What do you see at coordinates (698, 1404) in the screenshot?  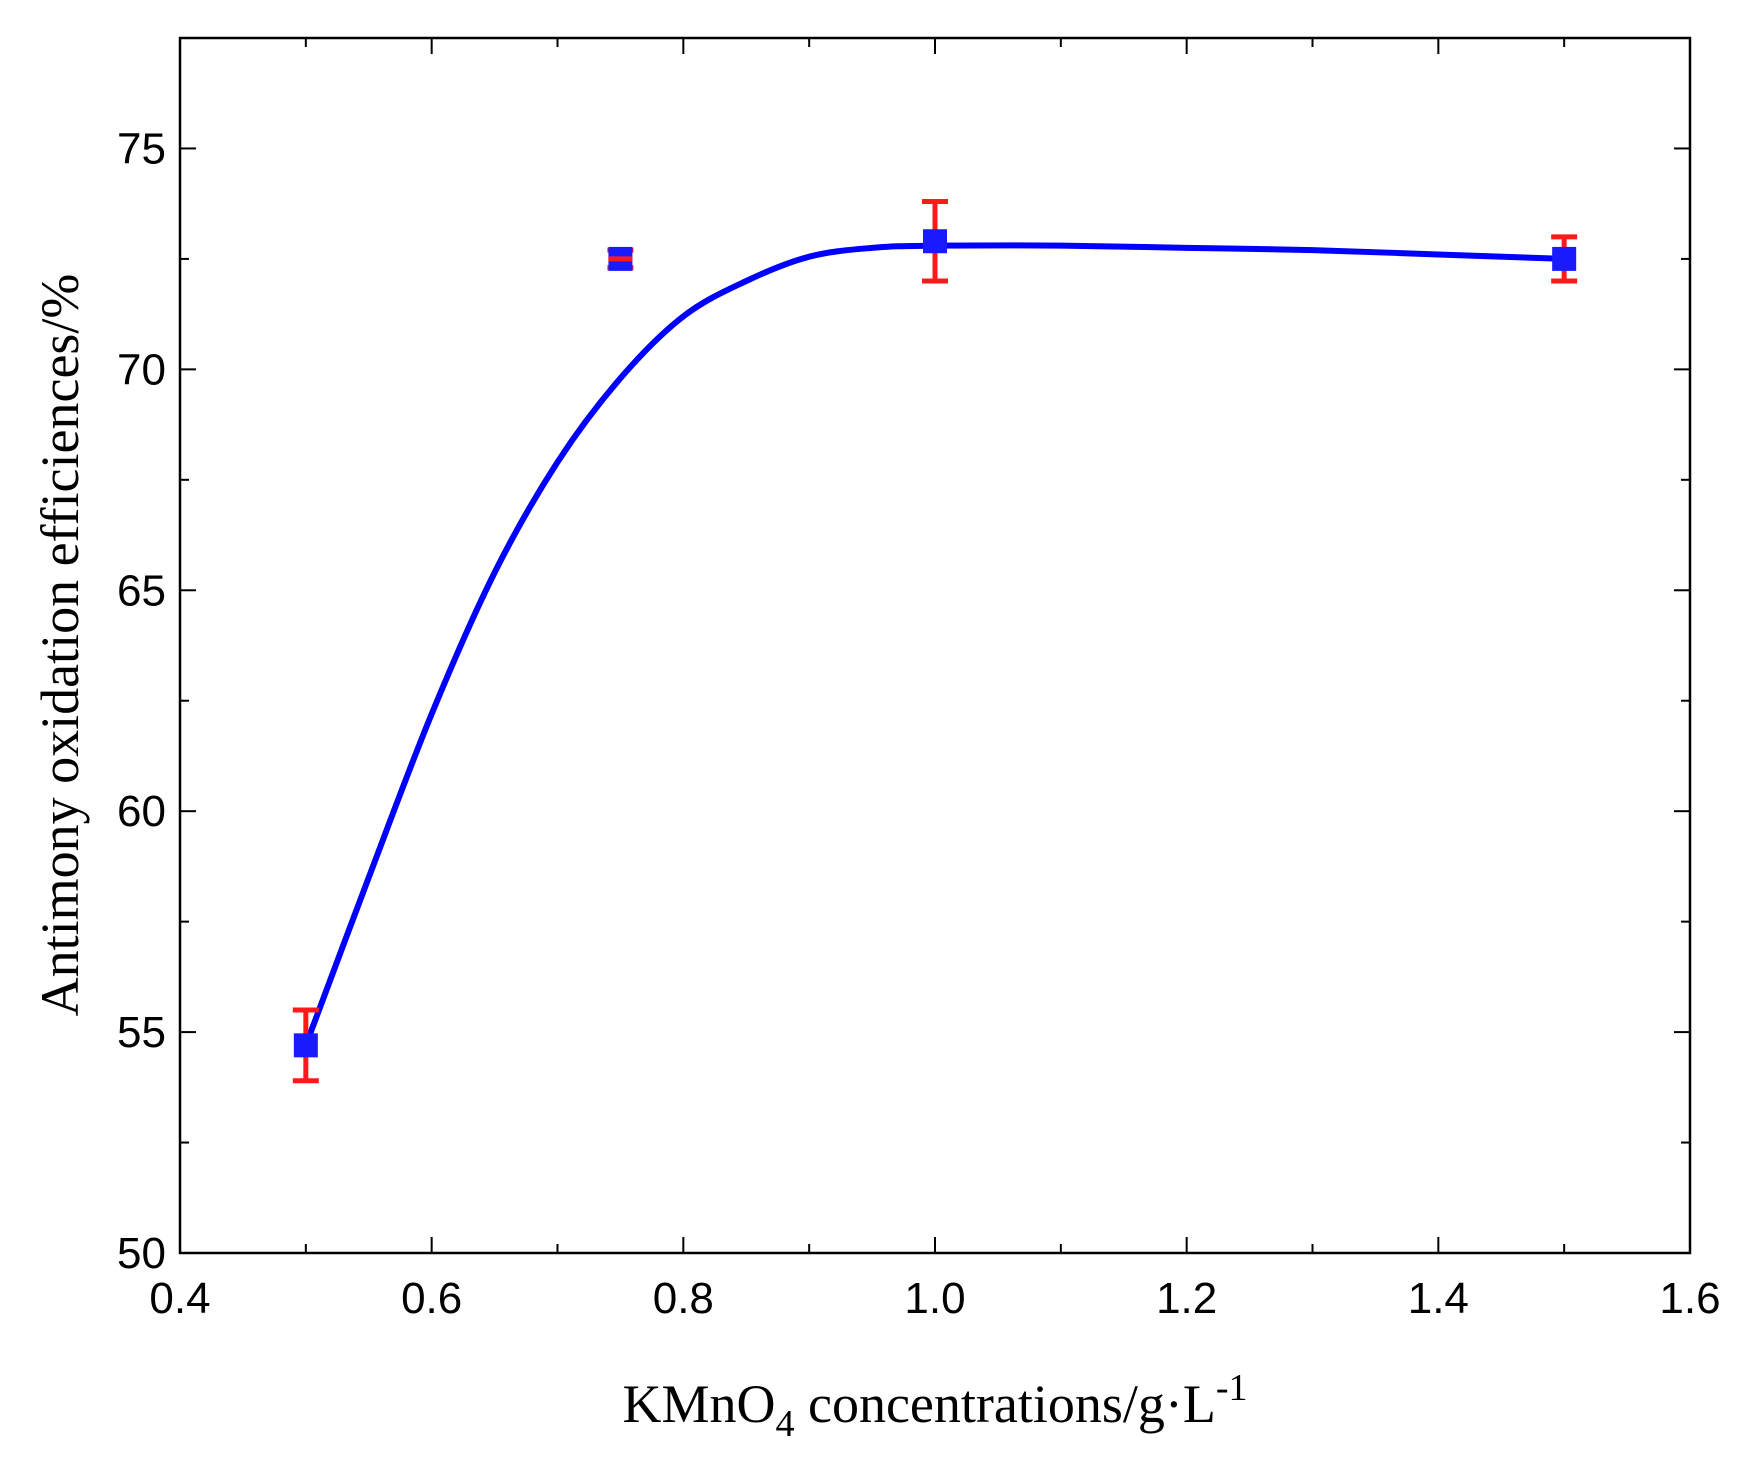 I see `x-axis-title-prefix: KMnO` at bounding box center [698, 1404].